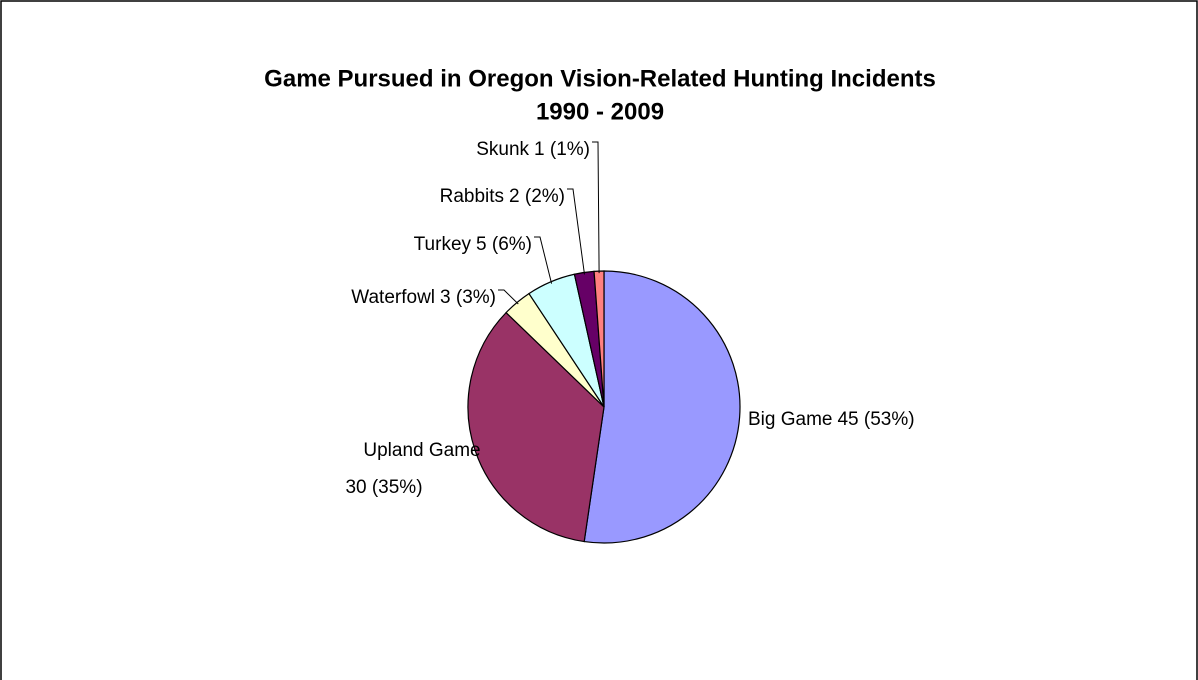 This screenshot has height=680, width=1198. Describe the element at coordinates (383, 487) in the screenshot. I see `slice-value-label: 30 (35%)` at that location.